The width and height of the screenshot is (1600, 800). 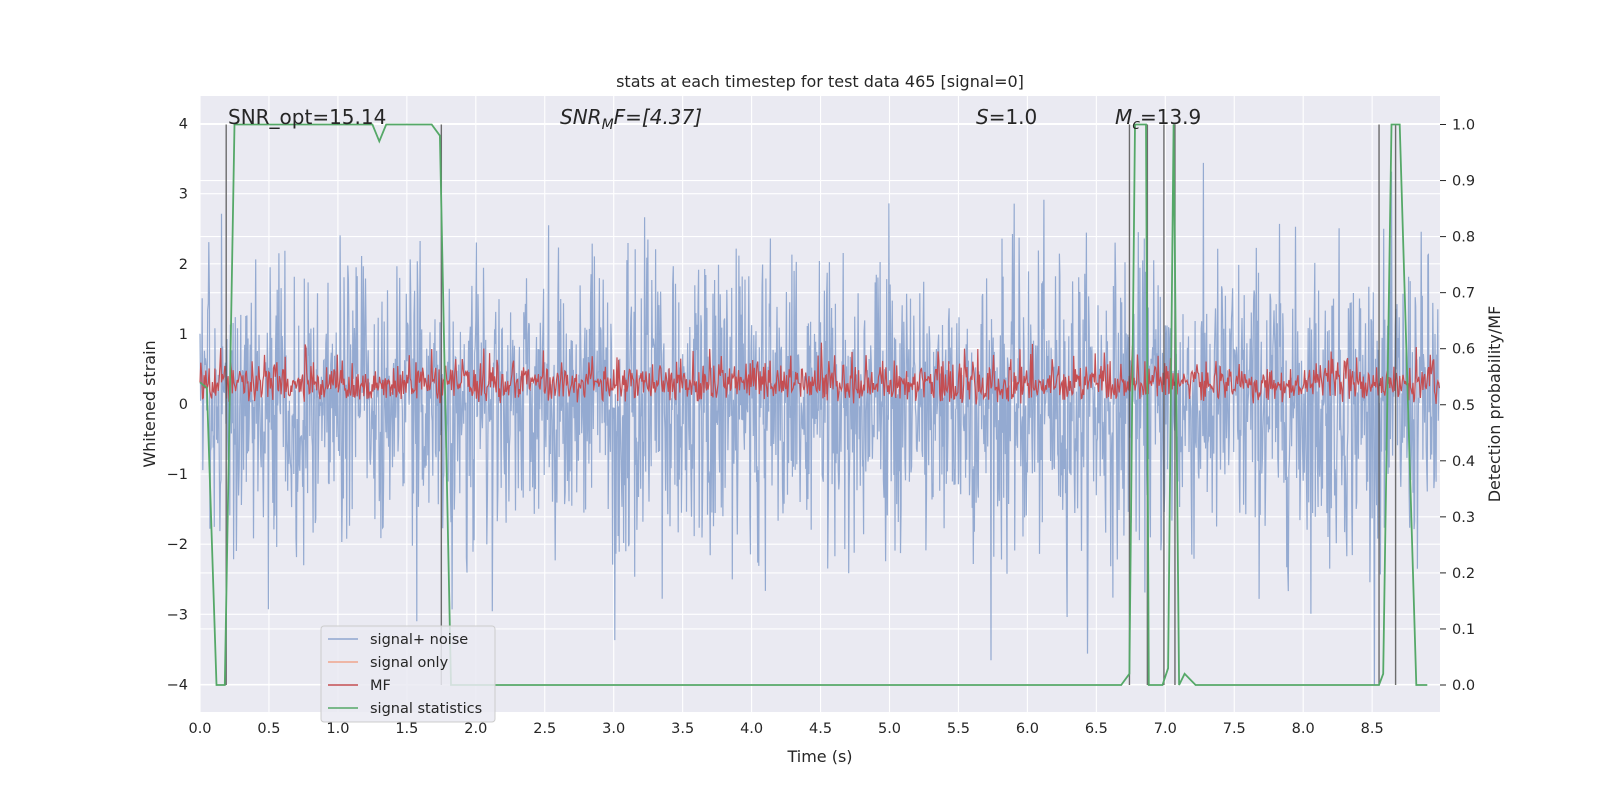 What do you see at coordinates (1123, 117) in the screenshot?
I see `annotation-mc-var: M` at bounding box center [1123, 117].